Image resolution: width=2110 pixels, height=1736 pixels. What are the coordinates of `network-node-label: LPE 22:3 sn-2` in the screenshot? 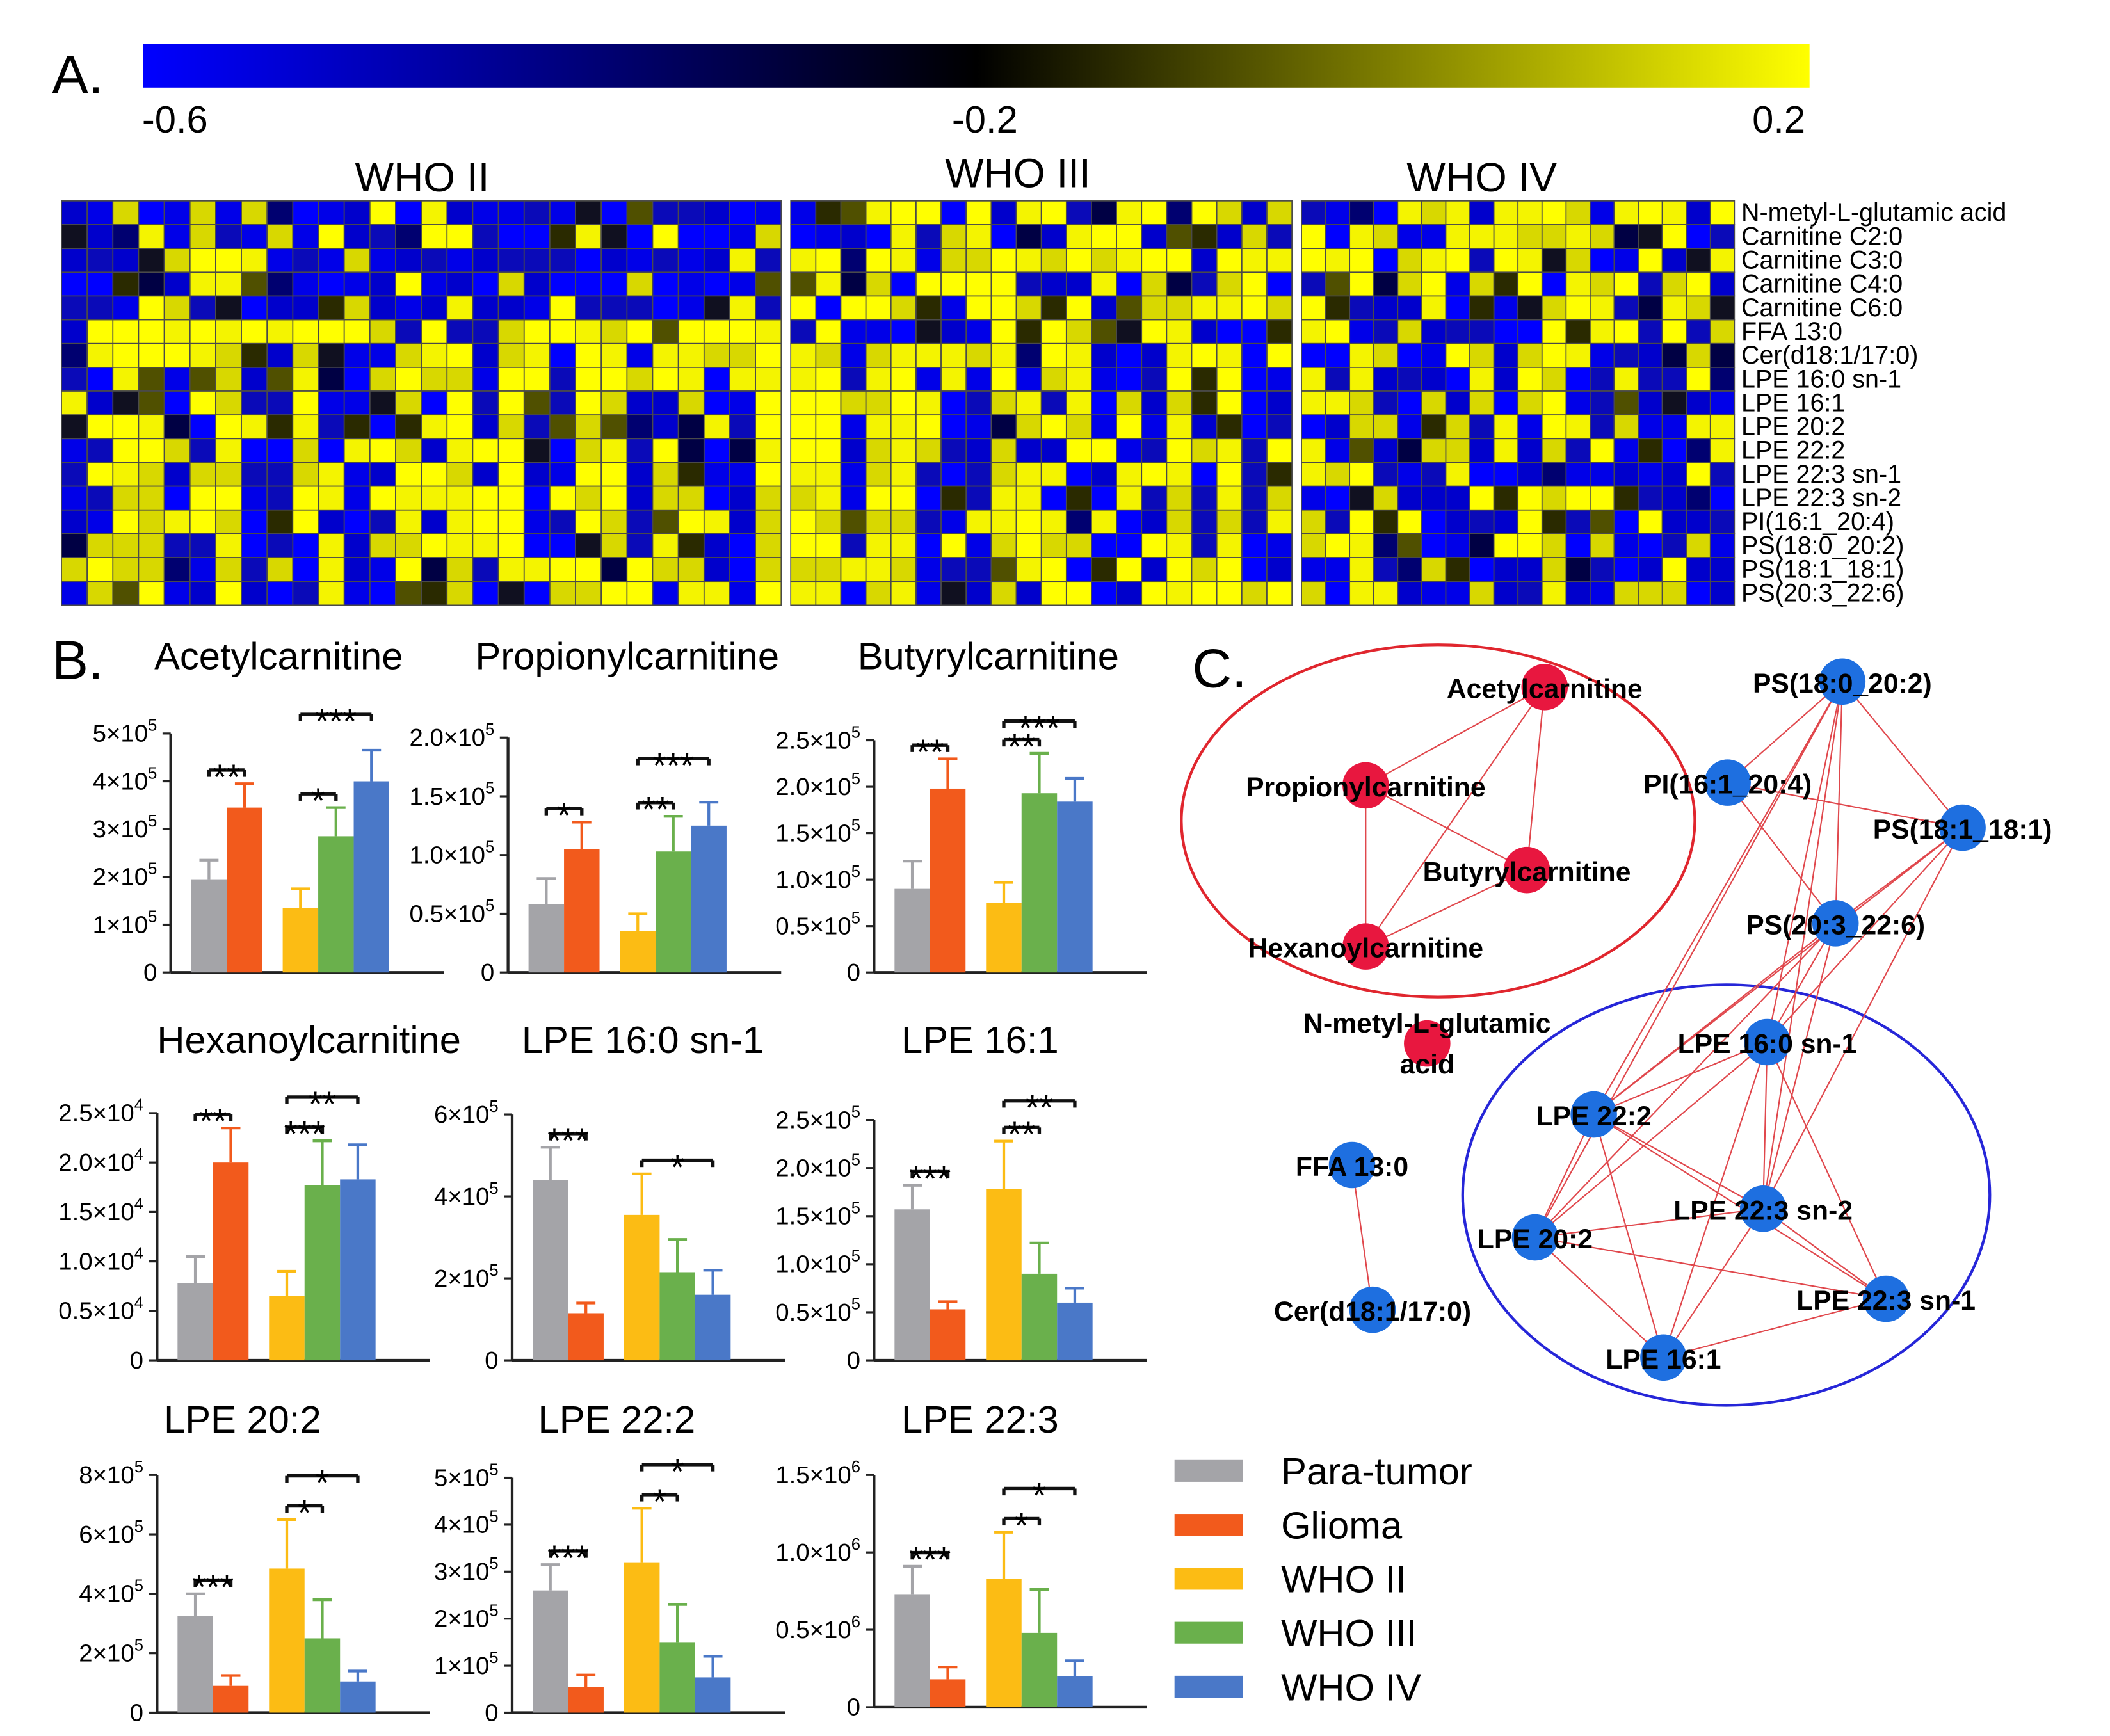 It's located at (1763, 1210).